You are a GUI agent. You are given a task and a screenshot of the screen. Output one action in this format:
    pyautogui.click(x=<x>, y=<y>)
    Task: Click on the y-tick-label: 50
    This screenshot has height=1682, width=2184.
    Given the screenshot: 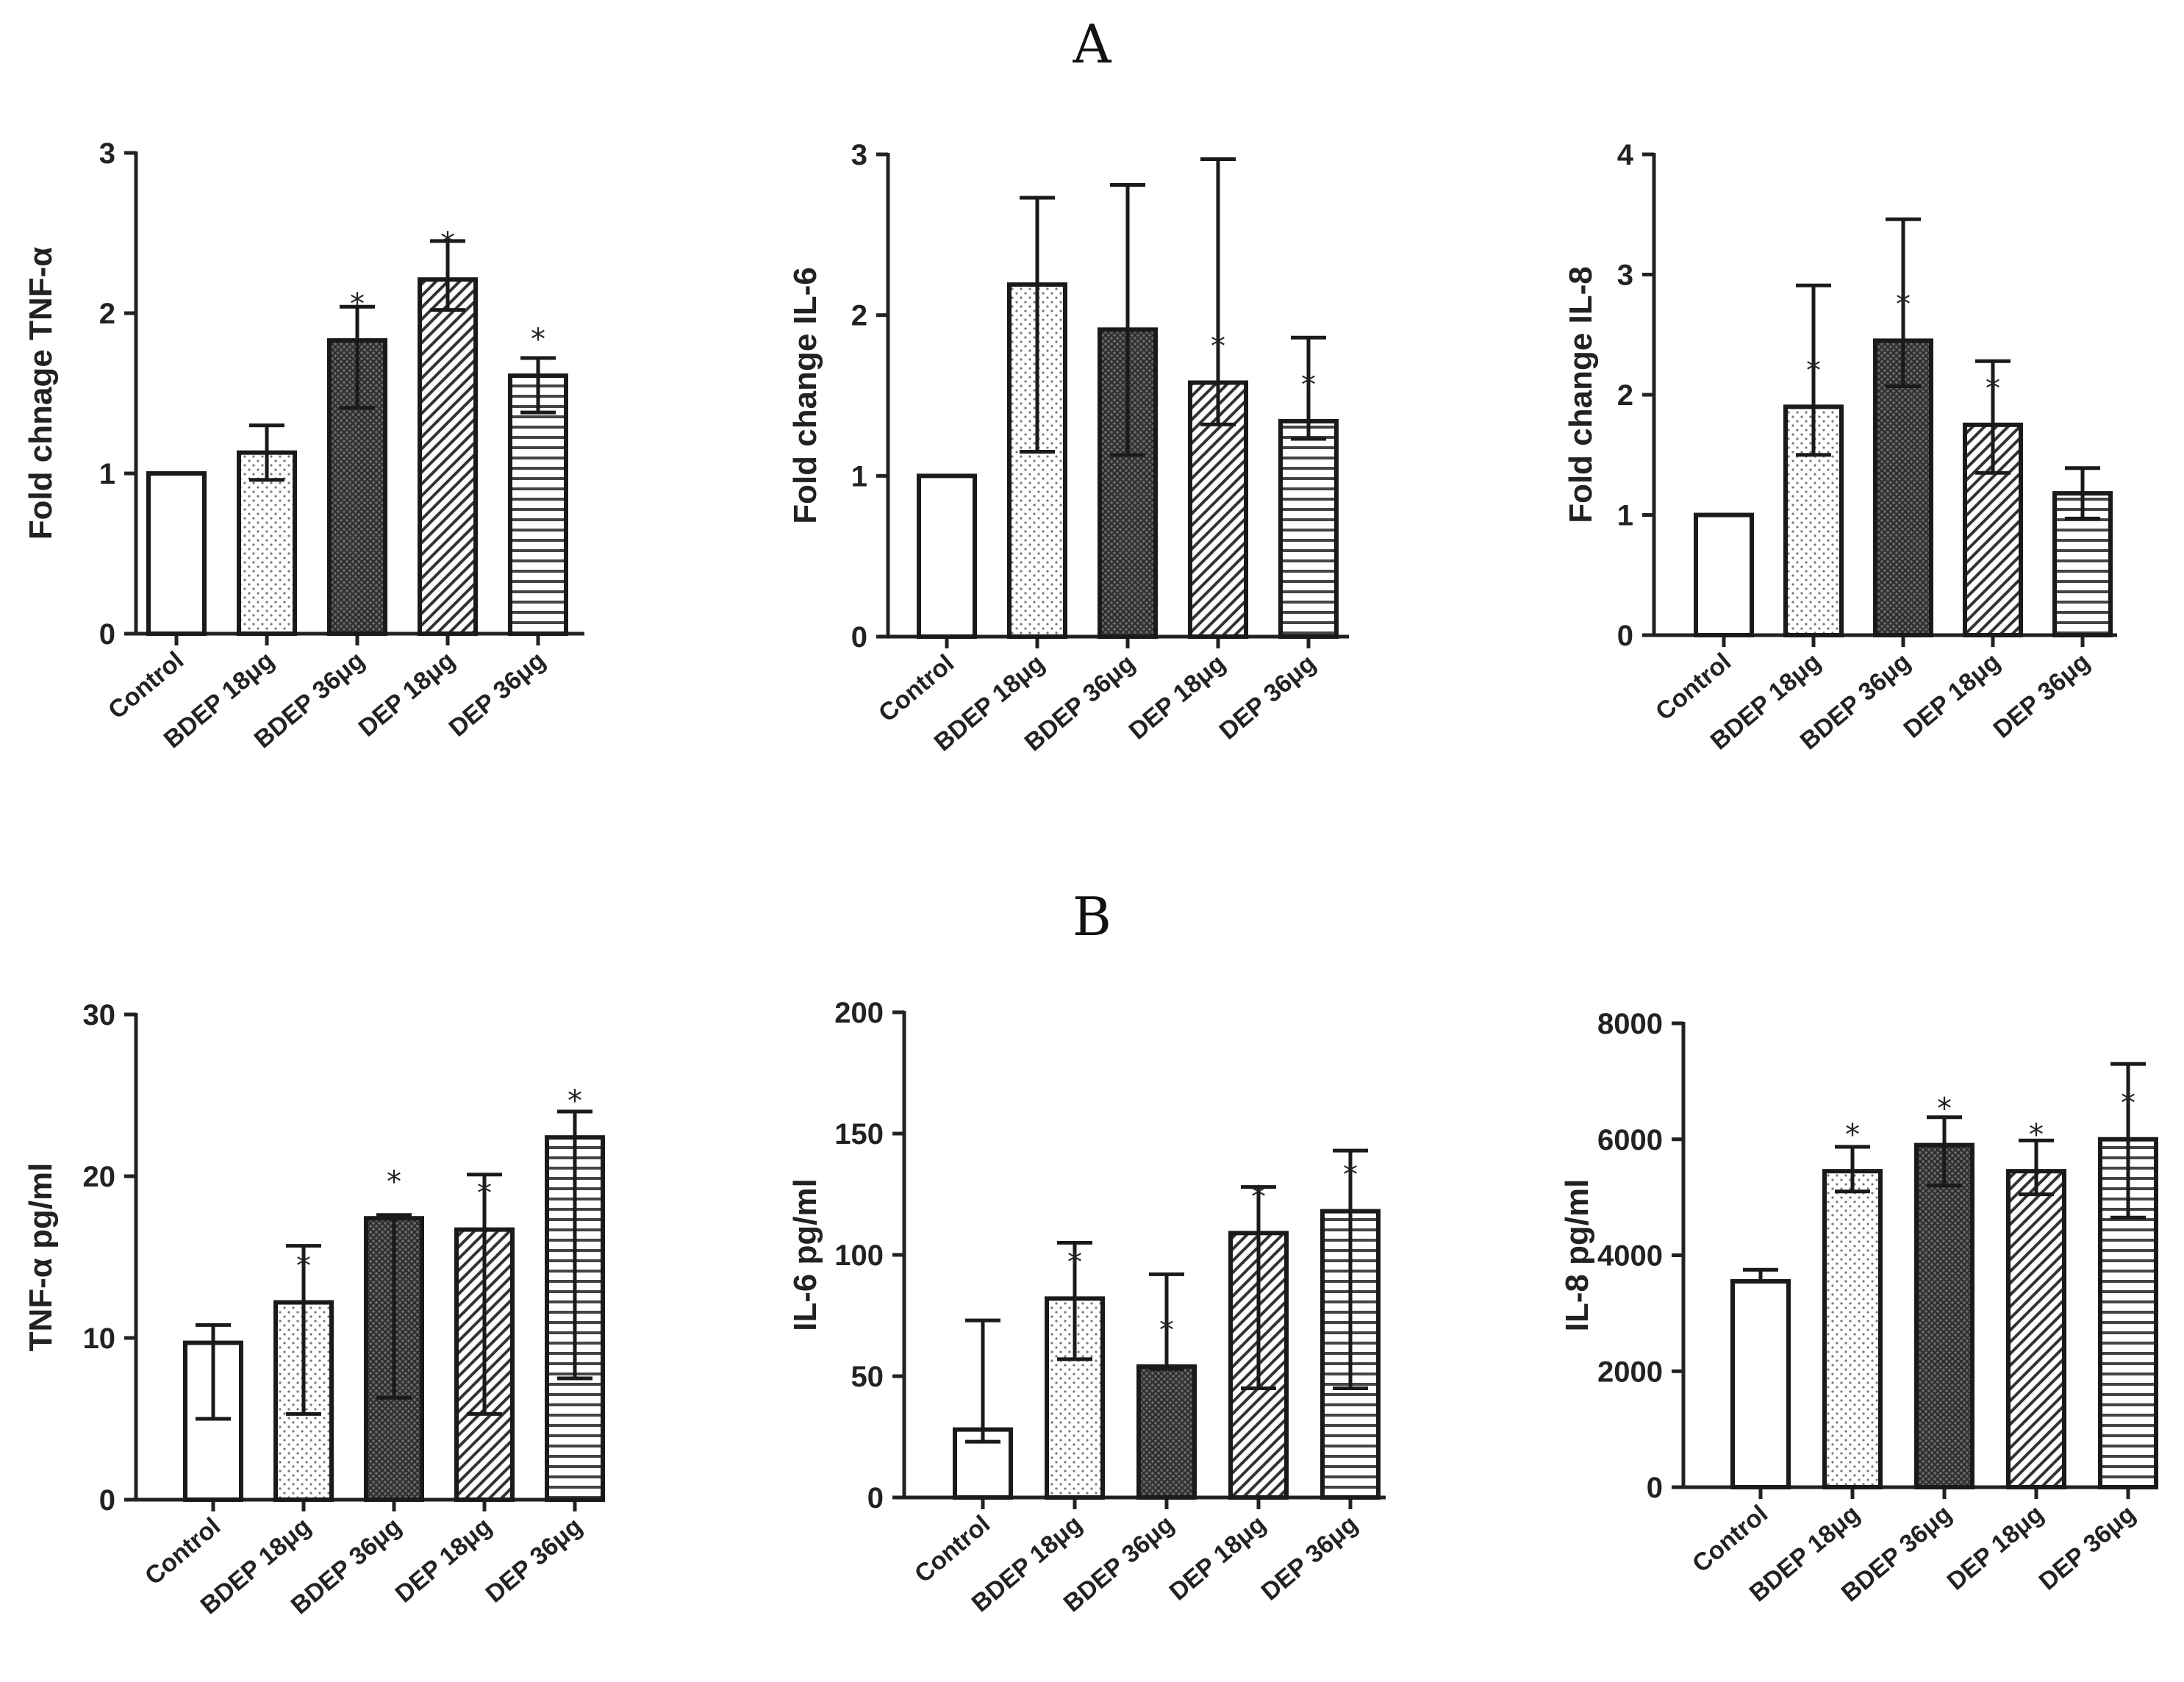 What is the action you would take?
    pyautogui.click(x=868, y=1377)
    